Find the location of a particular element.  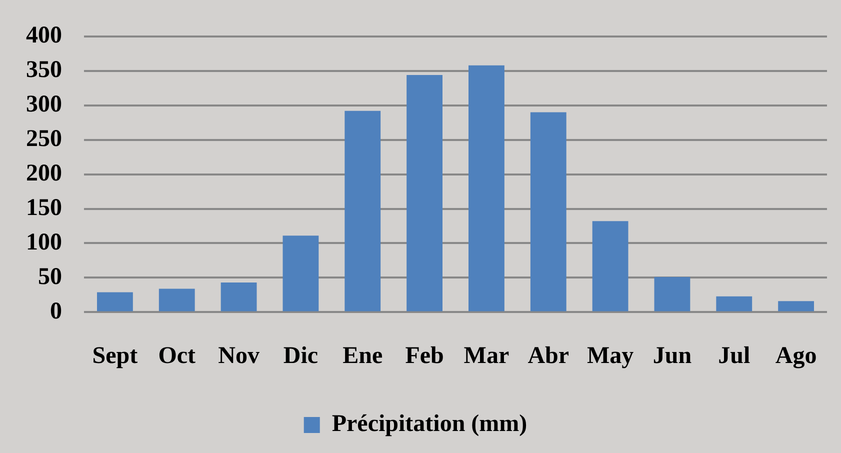

y-tick-label: 150 is located at coordinates (44, 207).